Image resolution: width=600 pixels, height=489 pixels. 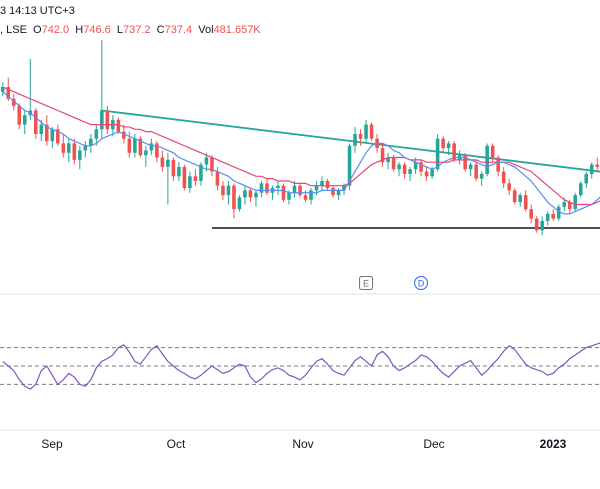 I want to click on earnings-marker: E, so click(x=366, y=283).